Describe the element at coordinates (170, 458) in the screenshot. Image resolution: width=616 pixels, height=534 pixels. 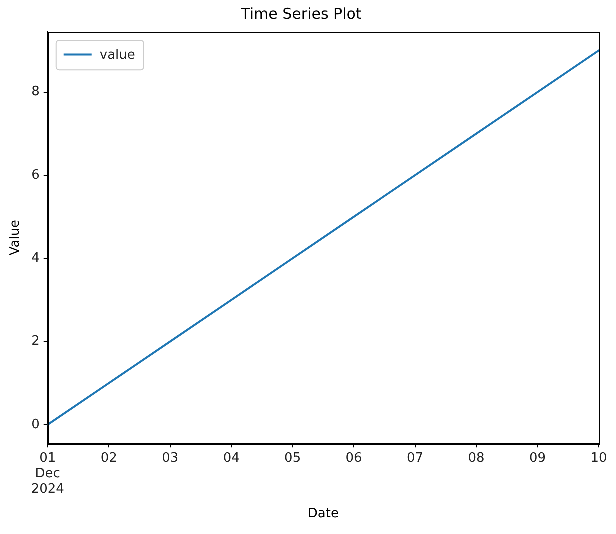
I see `x-tick-label: 03` at that location.